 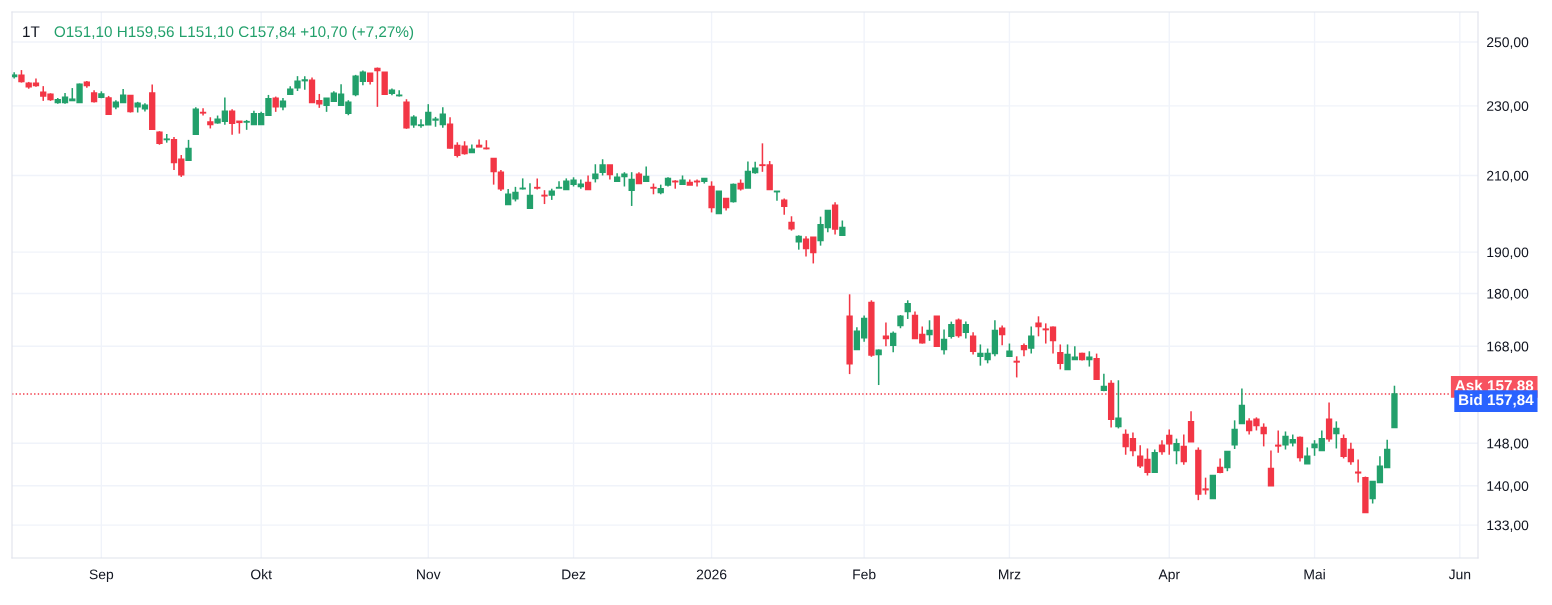 I want to click on x-tick-label: Apr, so click(x=1169, y=576).